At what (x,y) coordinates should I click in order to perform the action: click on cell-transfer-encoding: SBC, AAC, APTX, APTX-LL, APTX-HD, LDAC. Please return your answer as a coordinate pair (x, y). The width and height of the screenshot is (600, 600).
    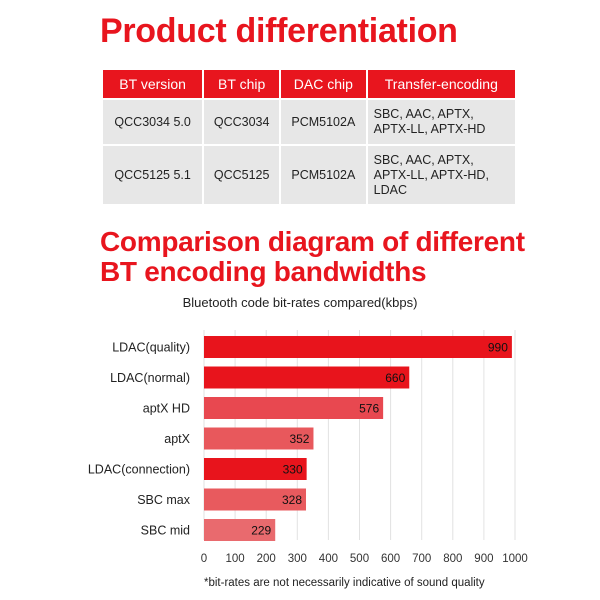
    Looking at the image, I should click on (441, 175).